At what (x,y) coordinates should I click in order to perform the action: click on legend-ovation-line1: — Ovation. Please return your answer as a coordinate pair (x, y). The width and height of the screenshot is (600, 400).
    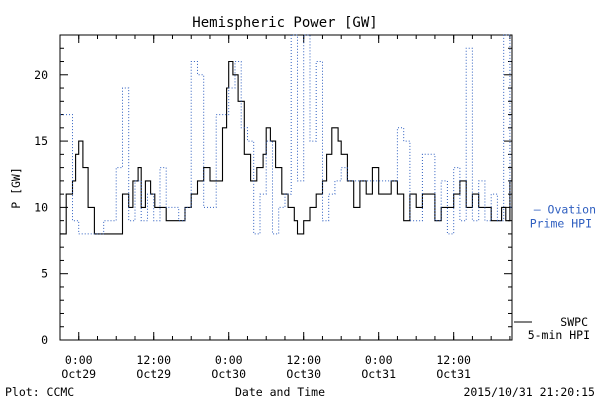
    Looking at the image, I should click on (565, 209).